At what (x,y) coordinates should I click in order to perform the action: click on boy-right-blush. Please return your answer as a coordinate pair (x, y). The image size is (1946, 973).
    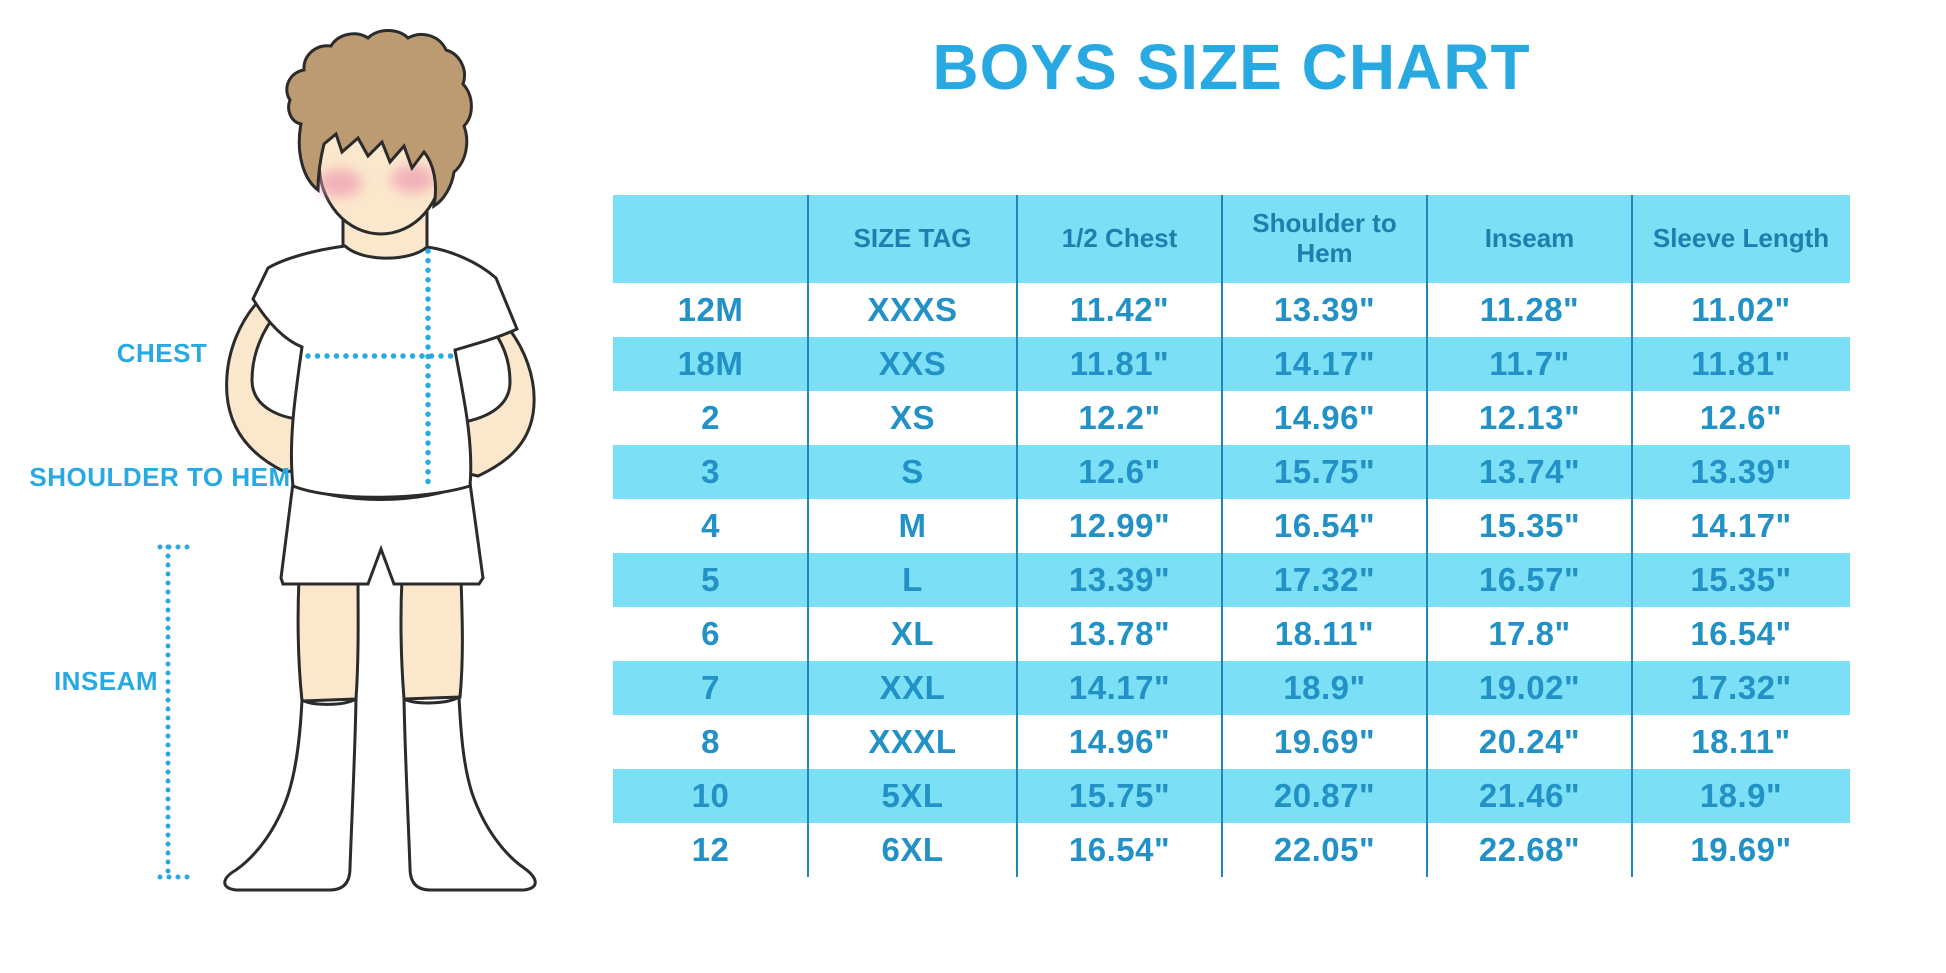
    Looking at the image, I should click on (413, 179).